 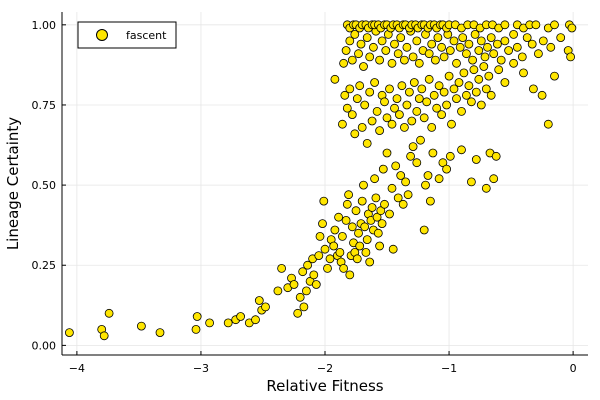 What do you see at coordinates (13, 183) in the screenshot?
I see `y-axis-title: Lineage Certainty` at bounding box center [13, 183].